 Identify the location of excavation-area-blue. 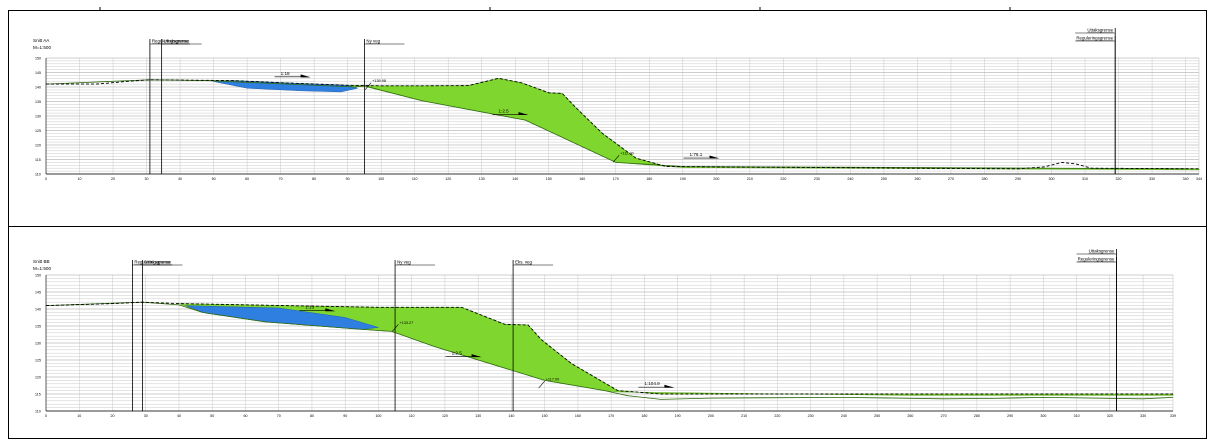
(285, 86).